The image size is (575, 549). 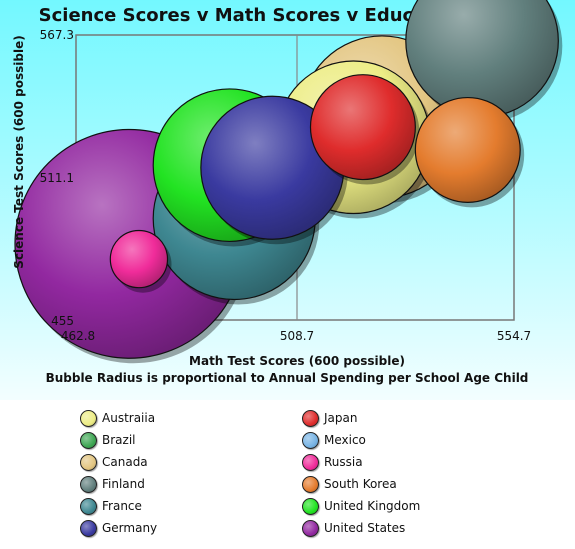 I want to click on legend-label: Brazil, so click(x=119, y=440).